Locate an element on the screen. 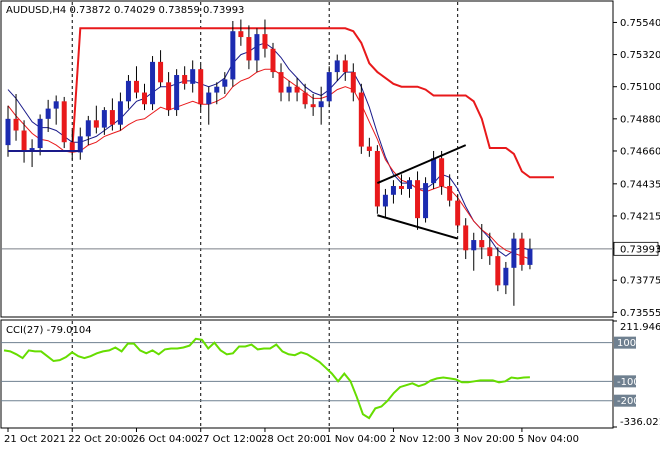  time-tick-label: 28 Oct 20:00 is located at coordinates (293, 439).